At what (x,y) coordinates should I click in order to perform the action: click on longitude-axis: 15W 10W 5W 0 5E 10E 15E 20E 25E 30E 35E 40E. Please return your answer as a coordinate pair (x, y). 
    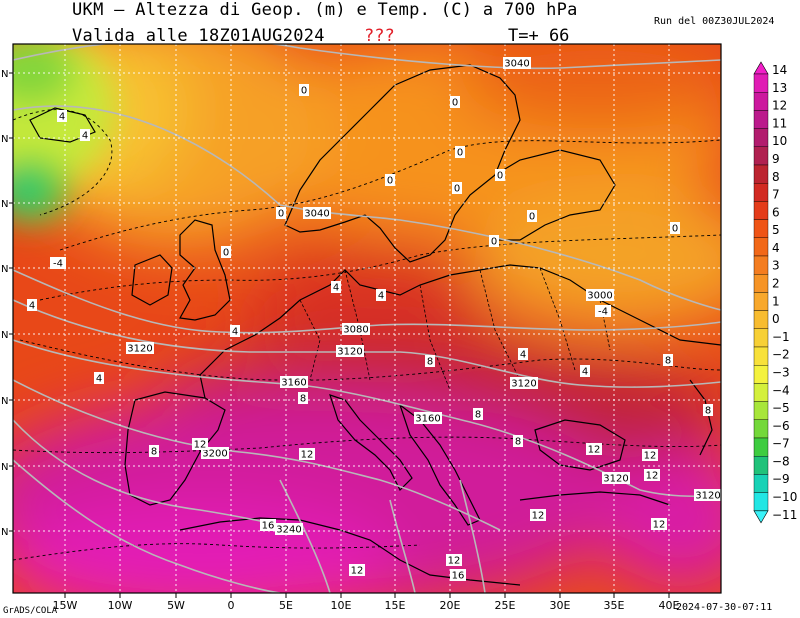
    Looking at the image, I should click on (366, 602).